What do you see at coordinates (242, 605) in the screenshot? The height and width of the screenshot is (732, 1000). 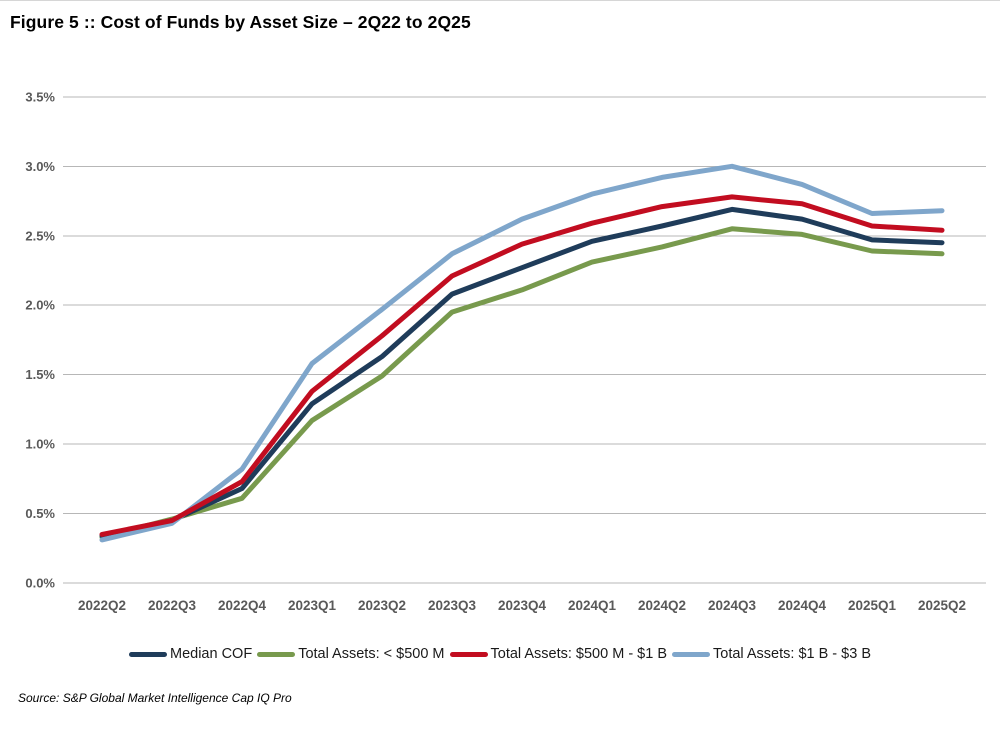 I see `x-tick-label: 2022Q4` at bounding box center [242, 605].